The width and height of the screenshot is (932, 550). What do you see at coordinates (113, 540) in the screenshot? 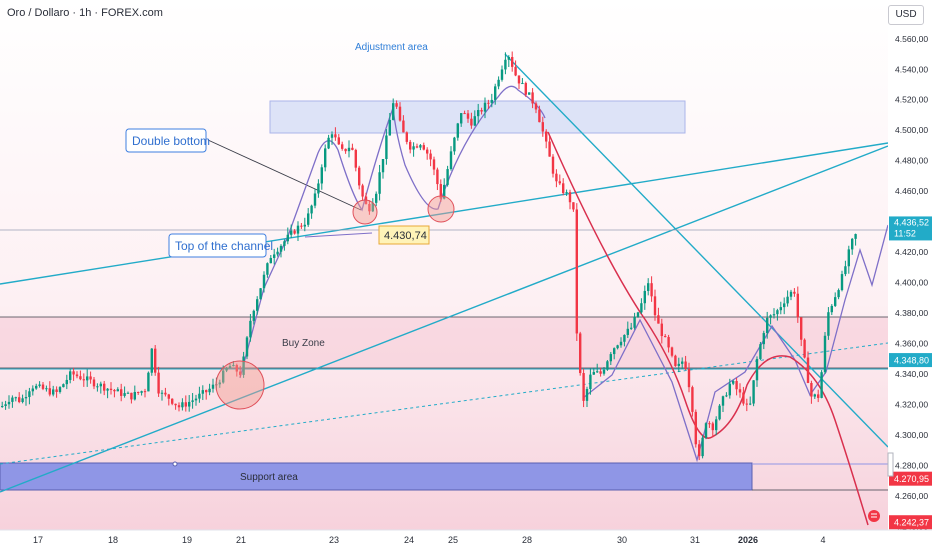
I see `x-tick-label: 18` at bounding box center [113, 540].